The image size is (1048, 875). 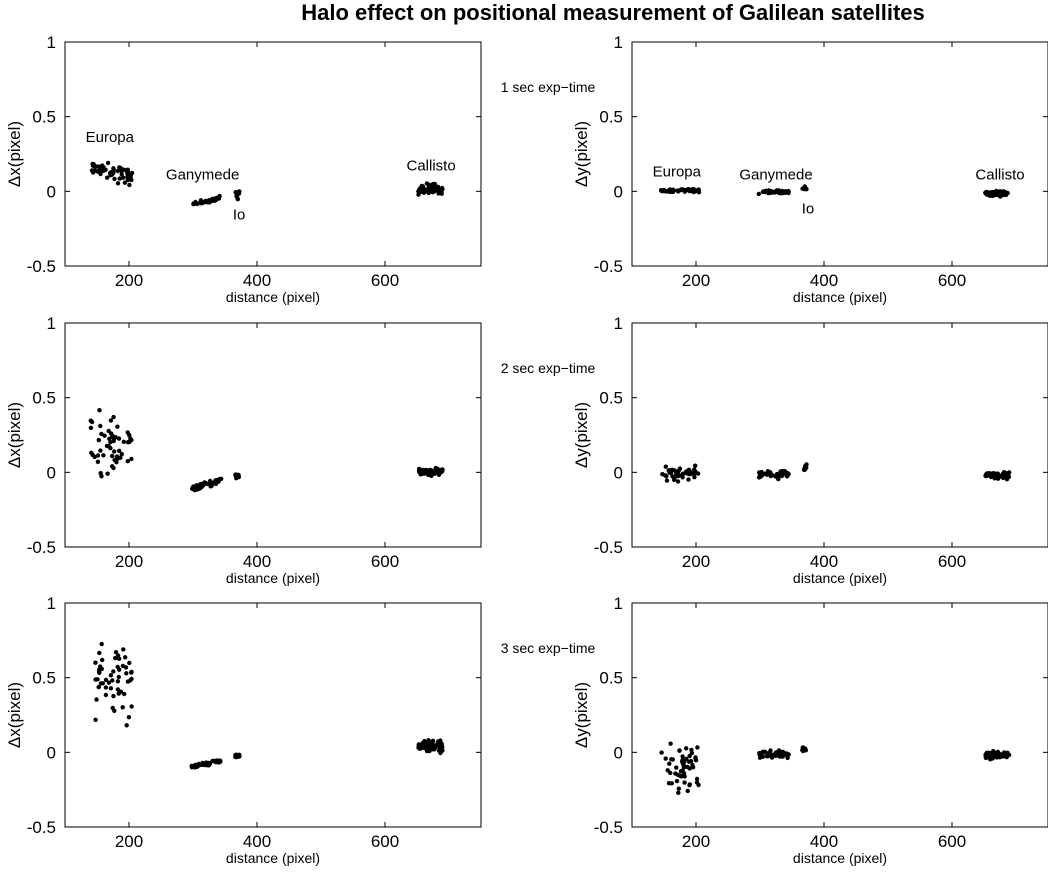 What do you see at coordinates (999, 174) in the screenshot?
I see `annotation-callisto: Callisto` at bounding box center [999, 174].